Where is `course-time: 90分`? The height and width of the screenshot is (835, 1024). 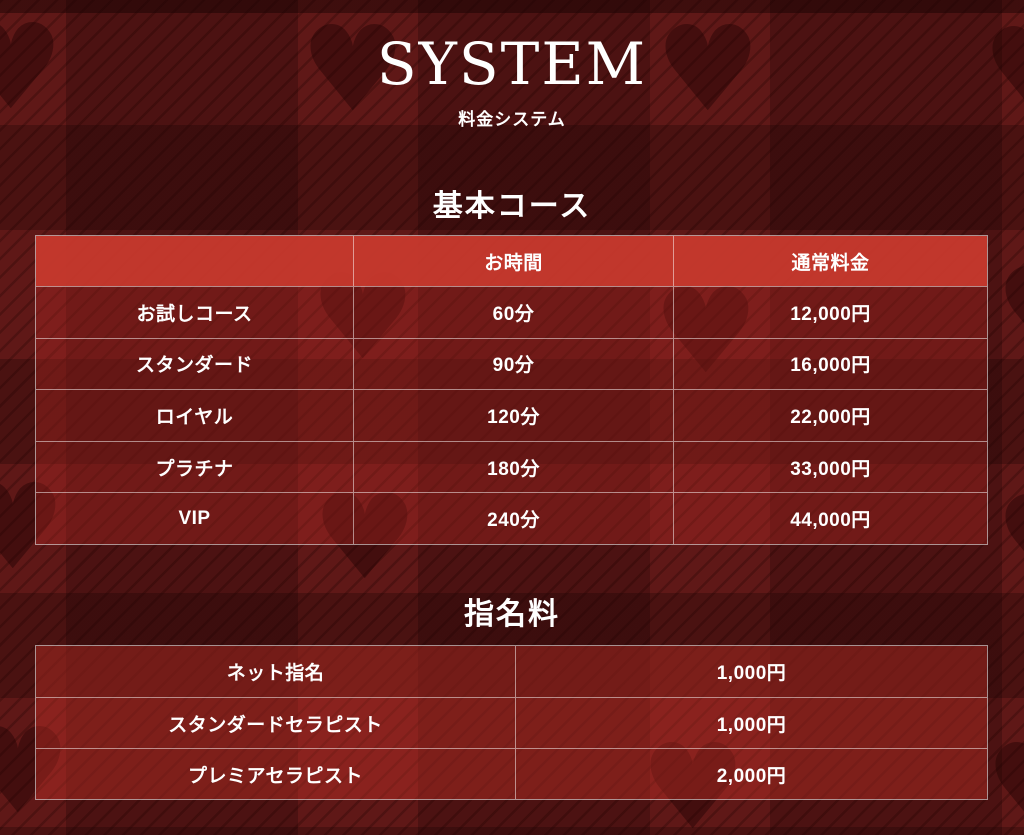
course-time: 90分 is located at coordinates (513, 364).